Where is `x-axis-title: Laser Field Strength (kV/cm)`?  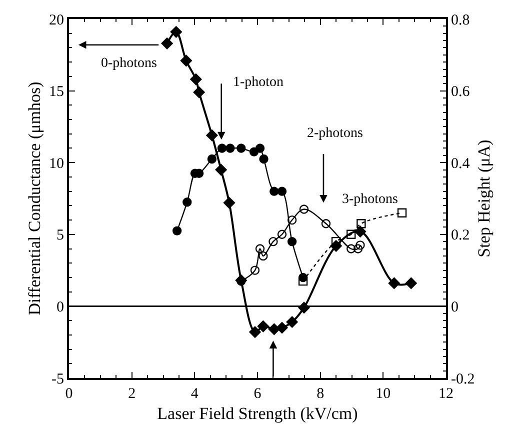 x-axis-title: Laser Field Strength (kV/cm) is located at coordinates (257, 413).